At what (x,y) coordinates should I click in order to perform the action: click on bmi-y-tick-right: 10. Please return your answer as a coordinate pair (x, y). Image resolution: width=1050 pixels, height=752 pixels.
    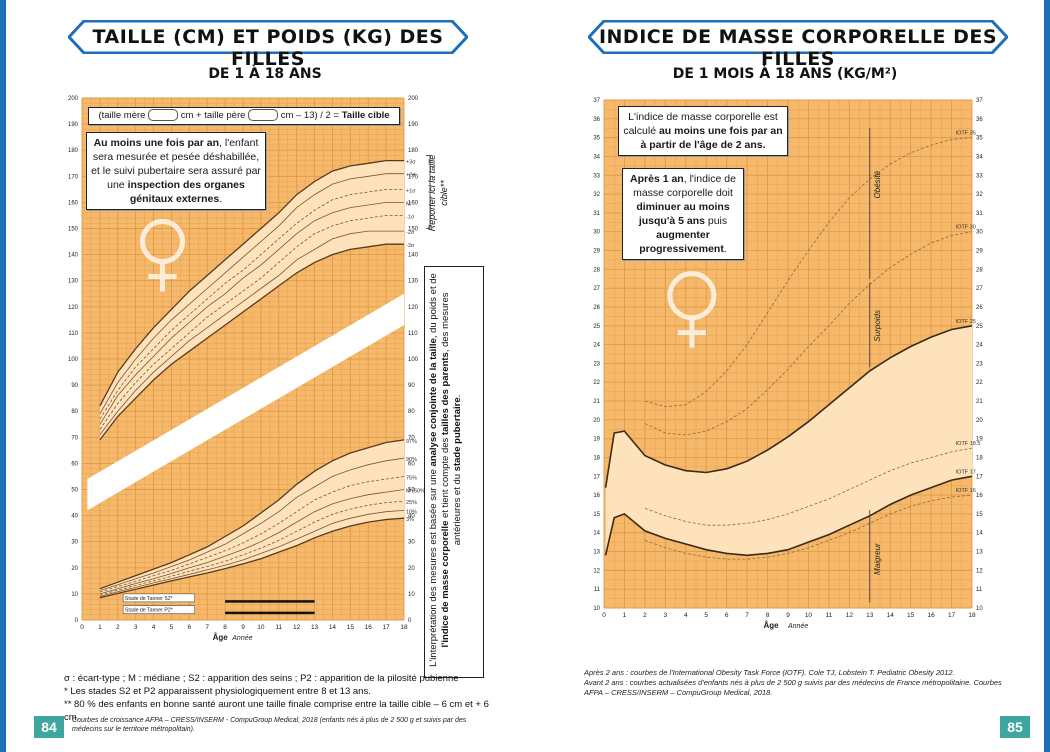
    Looking at the image, I should click on (979, 609).